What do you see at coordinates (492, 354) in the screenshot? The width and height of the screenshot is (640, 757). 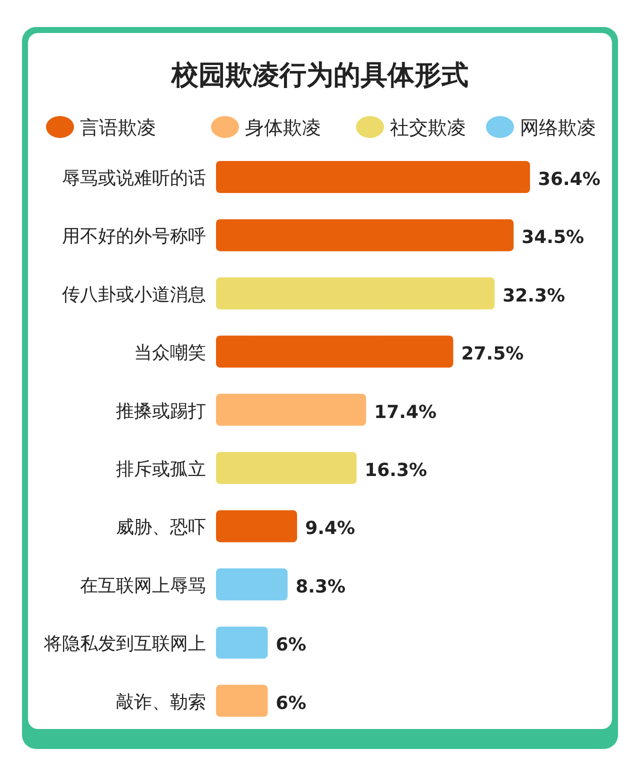 I see `data-label: 27.5%` at bounding box center [492, 354].